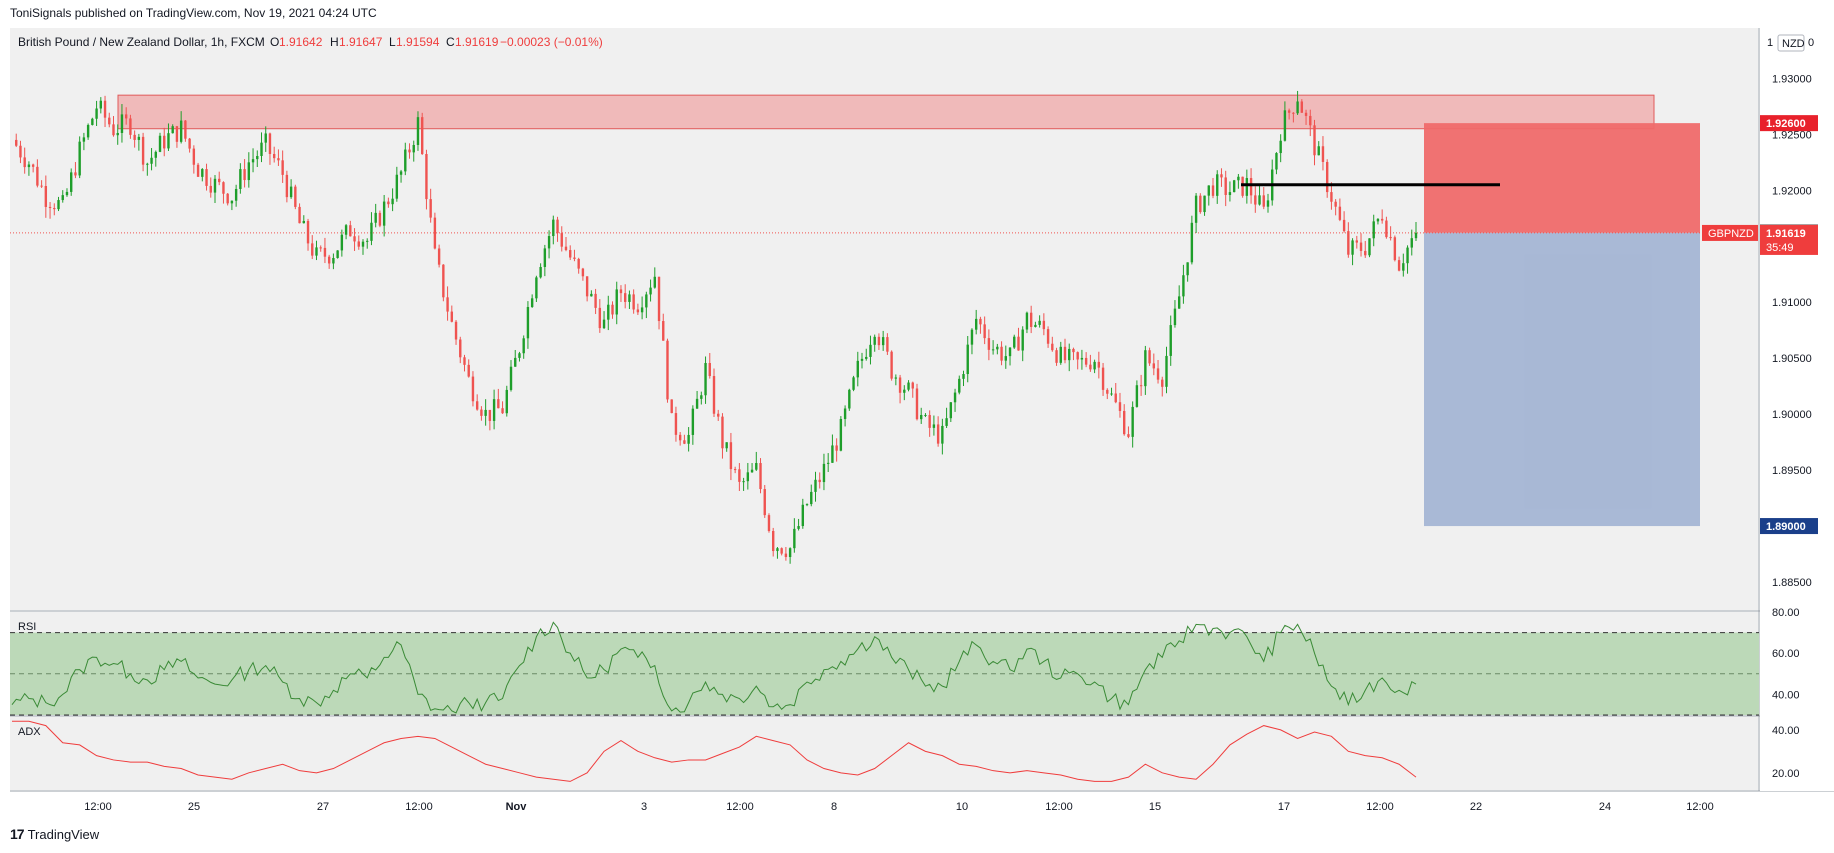 Image resolution: width=1834 pixels, height=853 pixels. Describe the element at coordinates (1811, 43) in the screenshot. I see `scale-top-right: 0` at that location.